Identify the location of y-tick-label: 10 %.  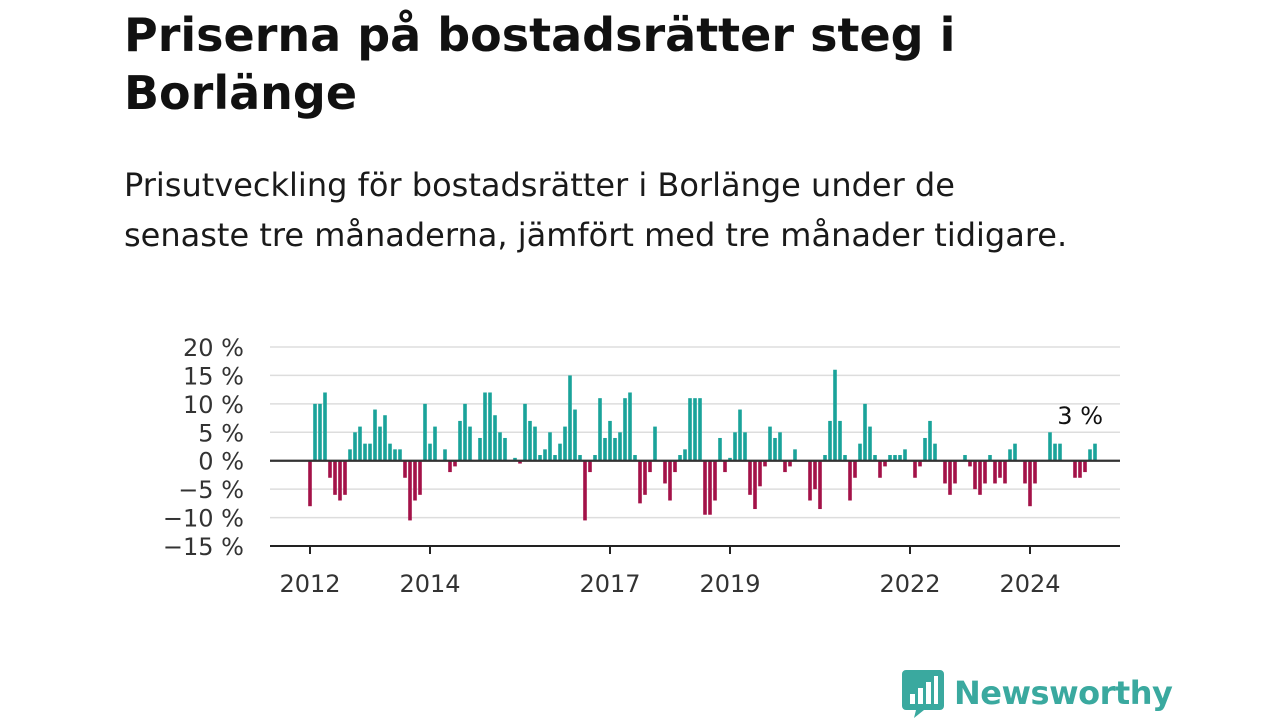
(213, 405).